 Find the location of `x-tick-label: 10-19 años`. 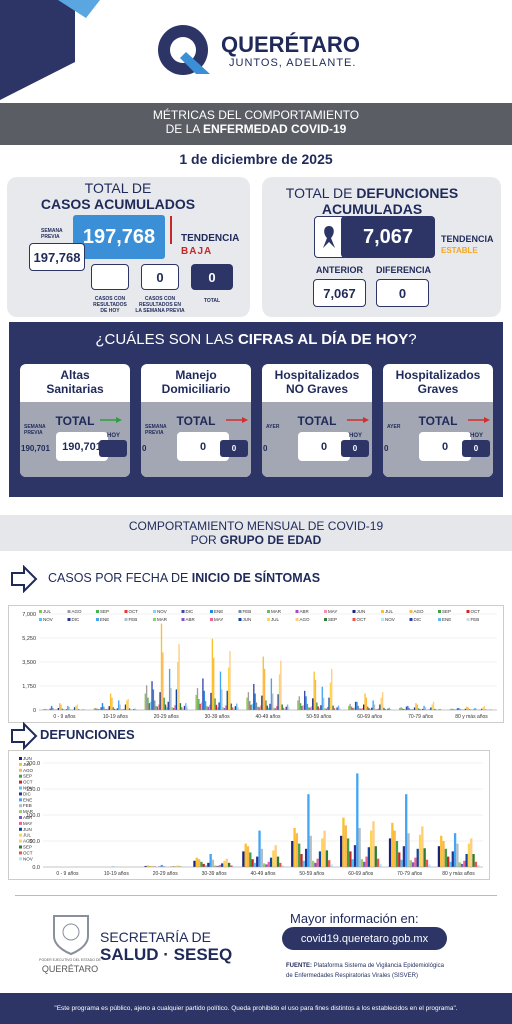

x-tick-label: 10-19 años is located at coordinates (116, 717).